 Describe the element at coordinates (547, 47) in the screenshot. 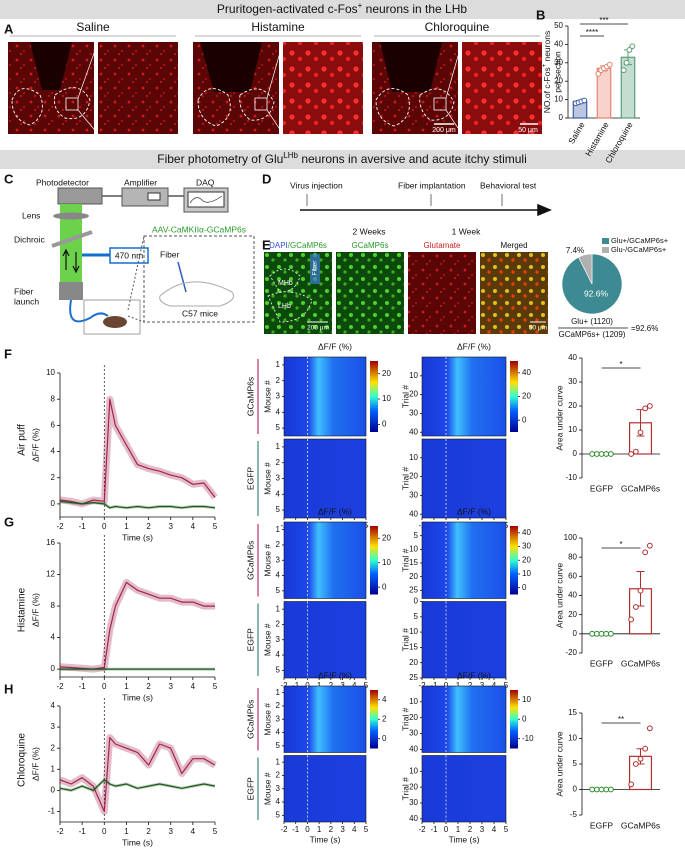

I see `label-part: neurons` at that location.